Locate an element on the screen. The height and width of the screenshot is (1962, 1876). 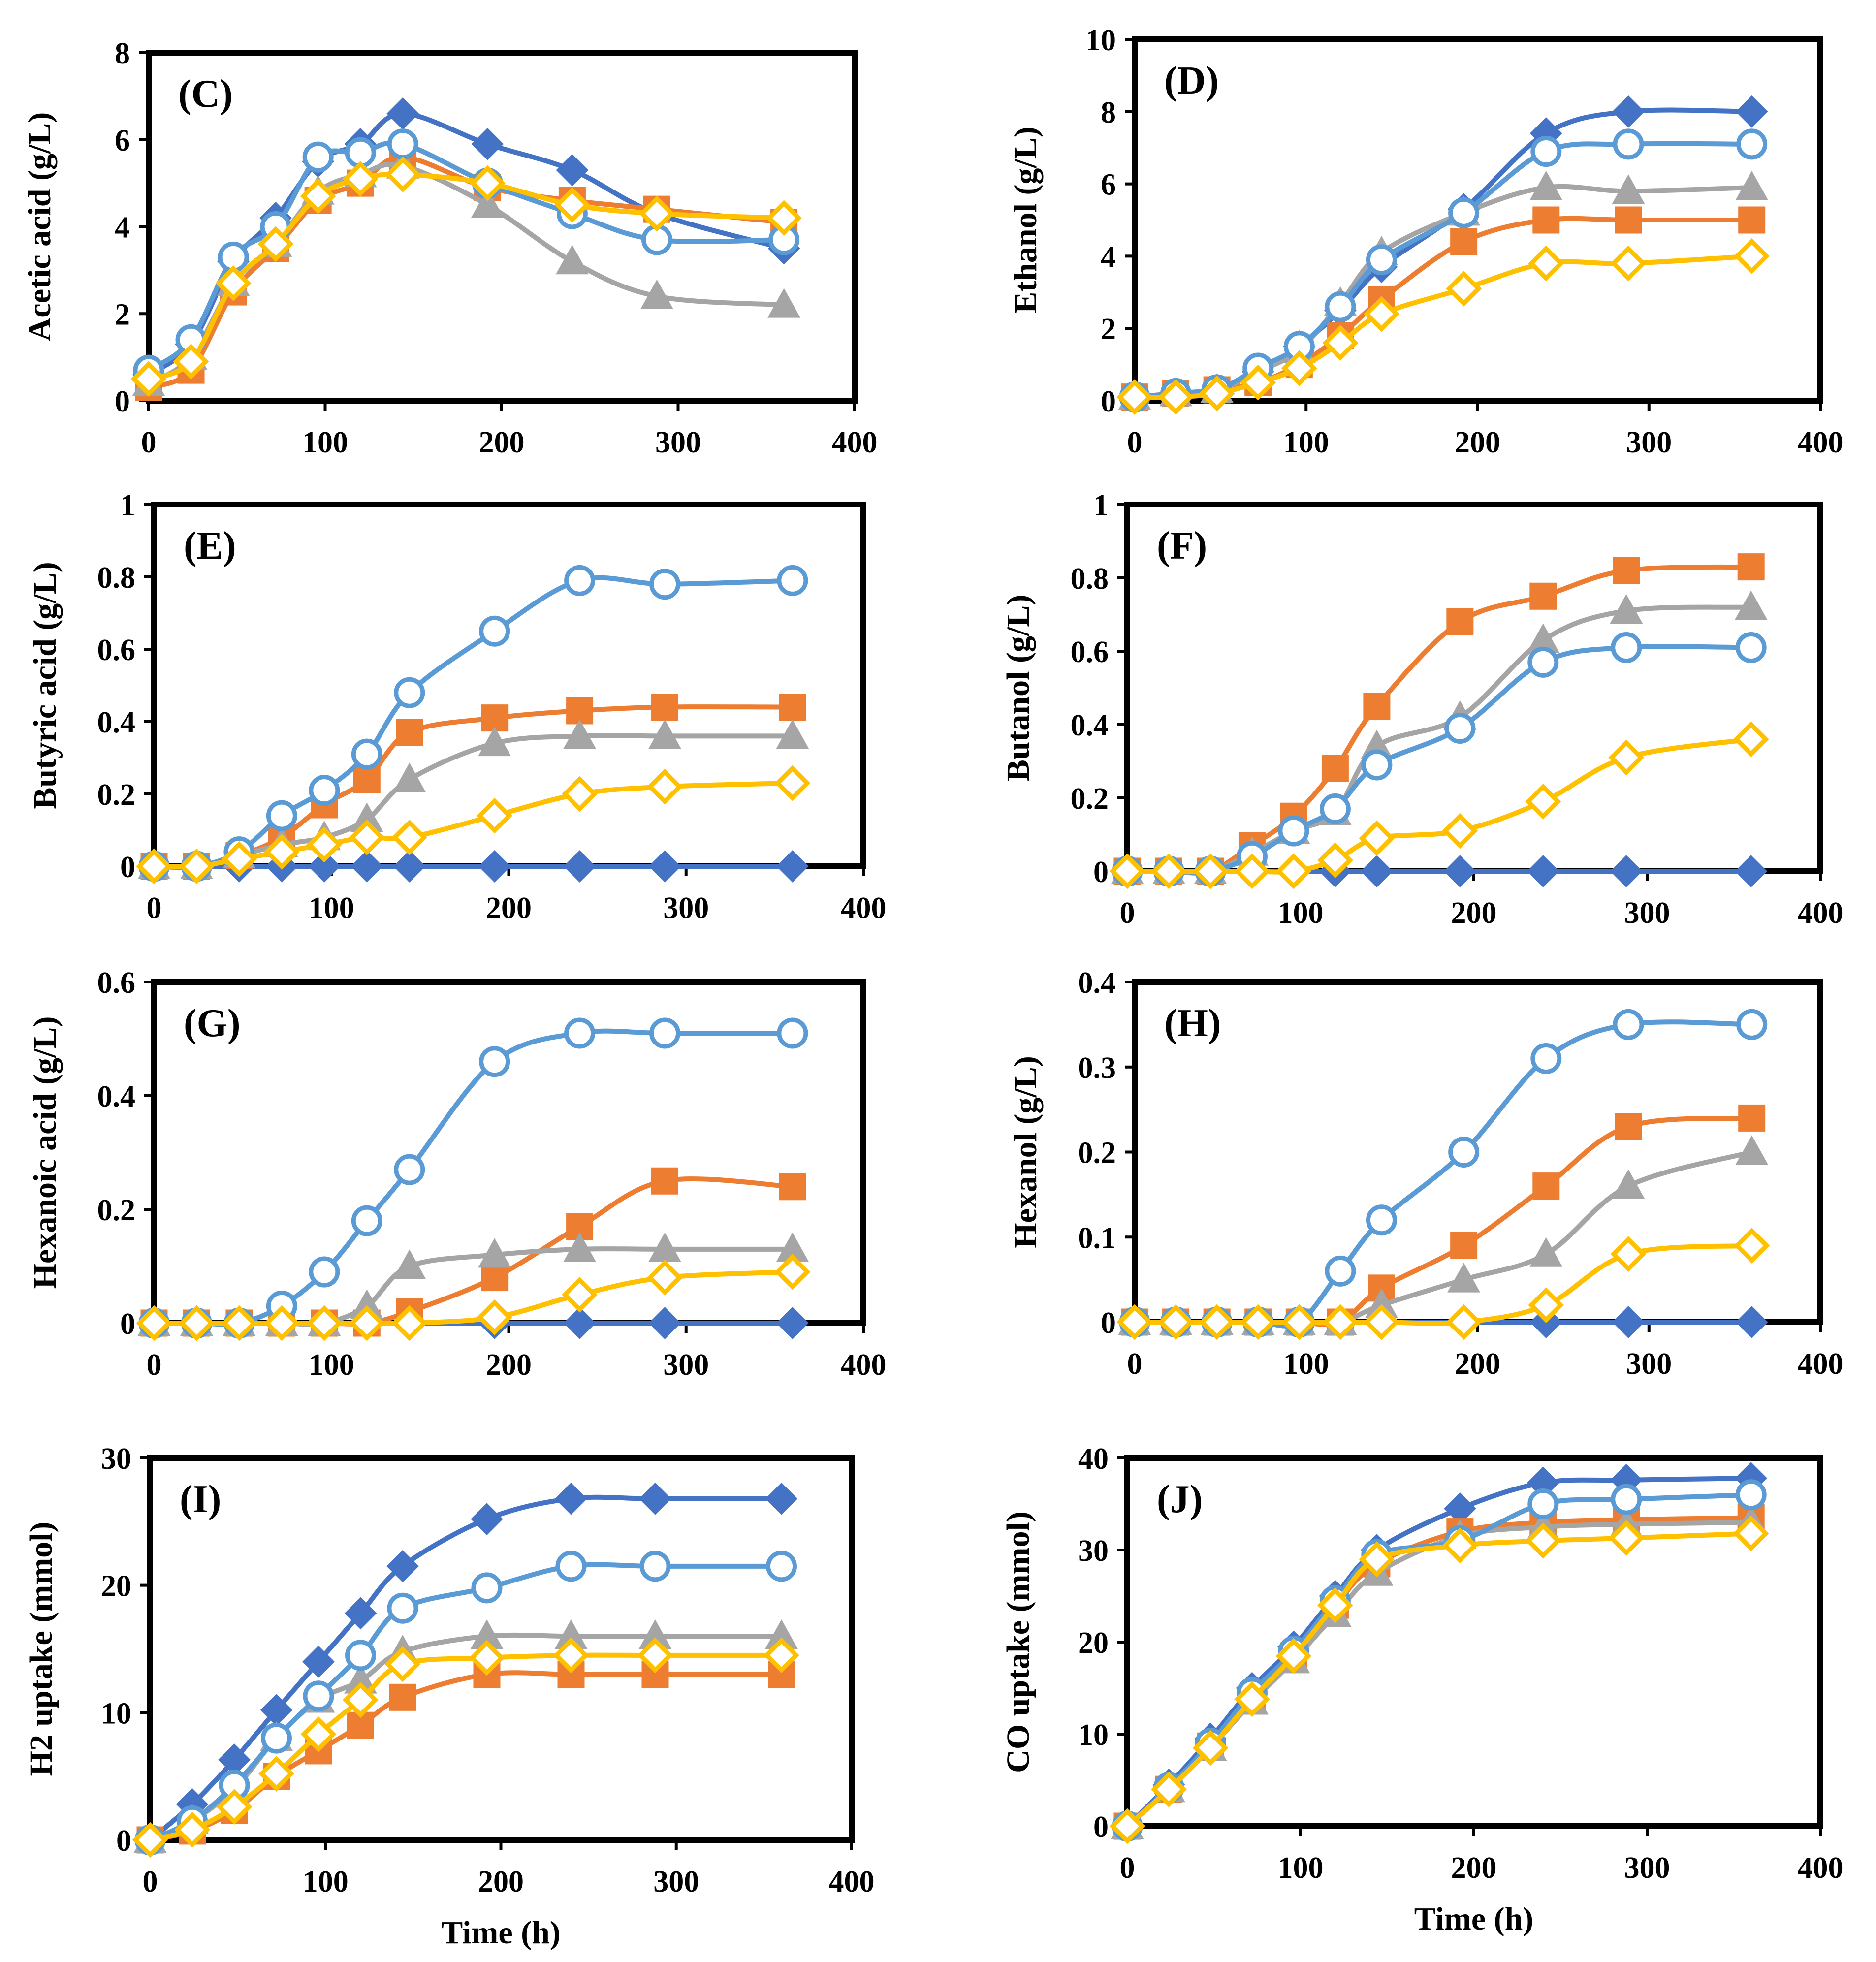
series-lightblue-circle is located at coordinates (1439, 759).